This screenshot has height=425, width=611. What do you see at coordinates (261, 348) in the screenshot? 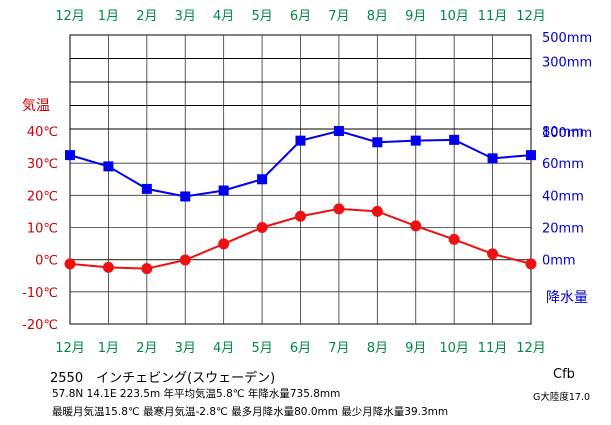
I see `month-label-bottom: 5月` at bounding box center [261, 348].